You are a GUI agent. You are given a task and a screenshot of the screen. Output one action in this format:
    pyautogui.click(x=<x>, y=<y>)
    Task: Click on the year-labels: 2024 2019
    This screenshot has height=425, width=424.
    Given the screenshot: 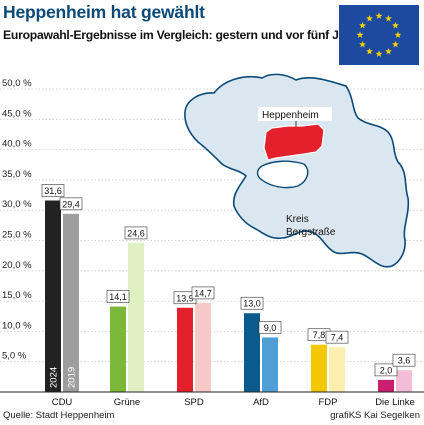 What is the action you would take?
    pyautogui.click(x=63, y=377)
    